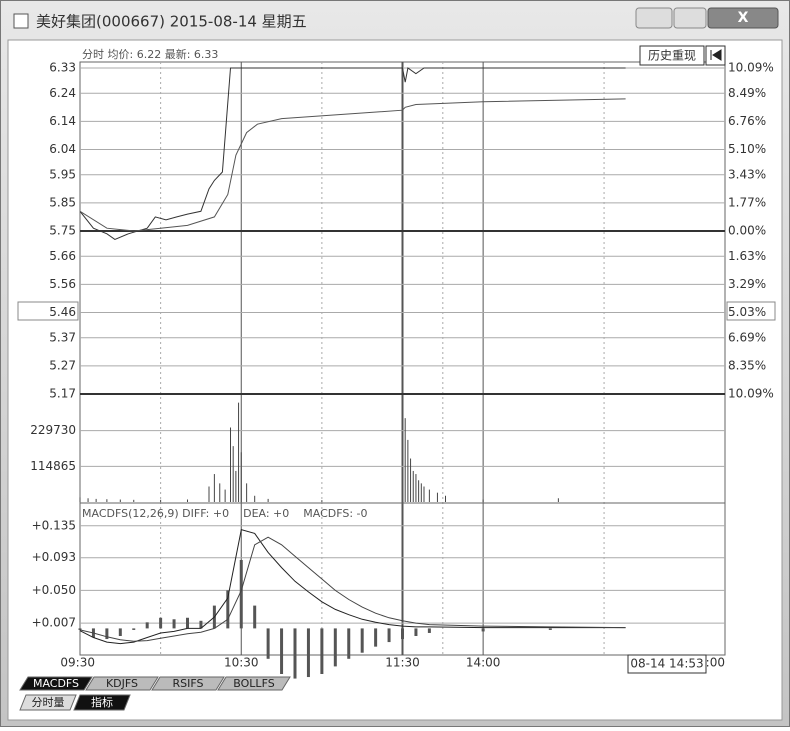 The width and height of the screenshot is (790, 731). I want to click on y-tick-label: +0.050, so click(54, 590).